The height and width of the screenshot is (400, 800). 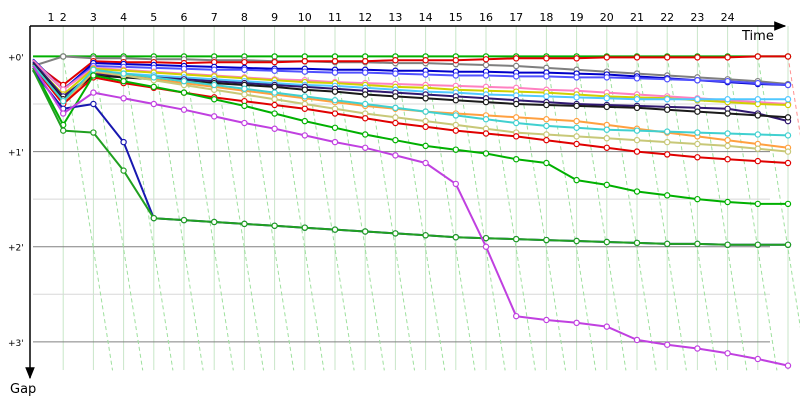 What do you see at coordinates (244, 17) in the screenshot?
I see `x-tick-label: 8` at bounding box center [244, 17].